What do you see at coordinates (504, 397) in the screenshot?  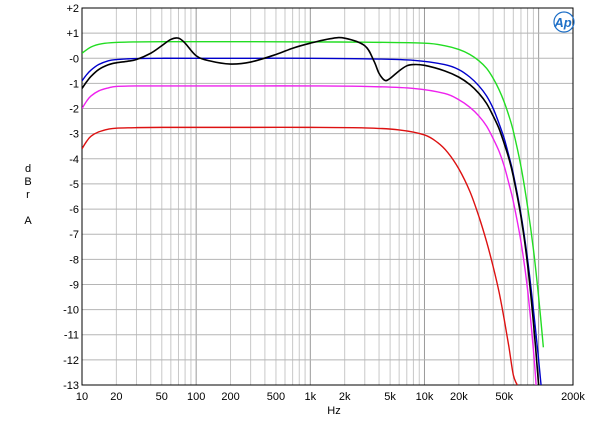 I see `x-tick-label: 50k` at bounding box center [504, 397].